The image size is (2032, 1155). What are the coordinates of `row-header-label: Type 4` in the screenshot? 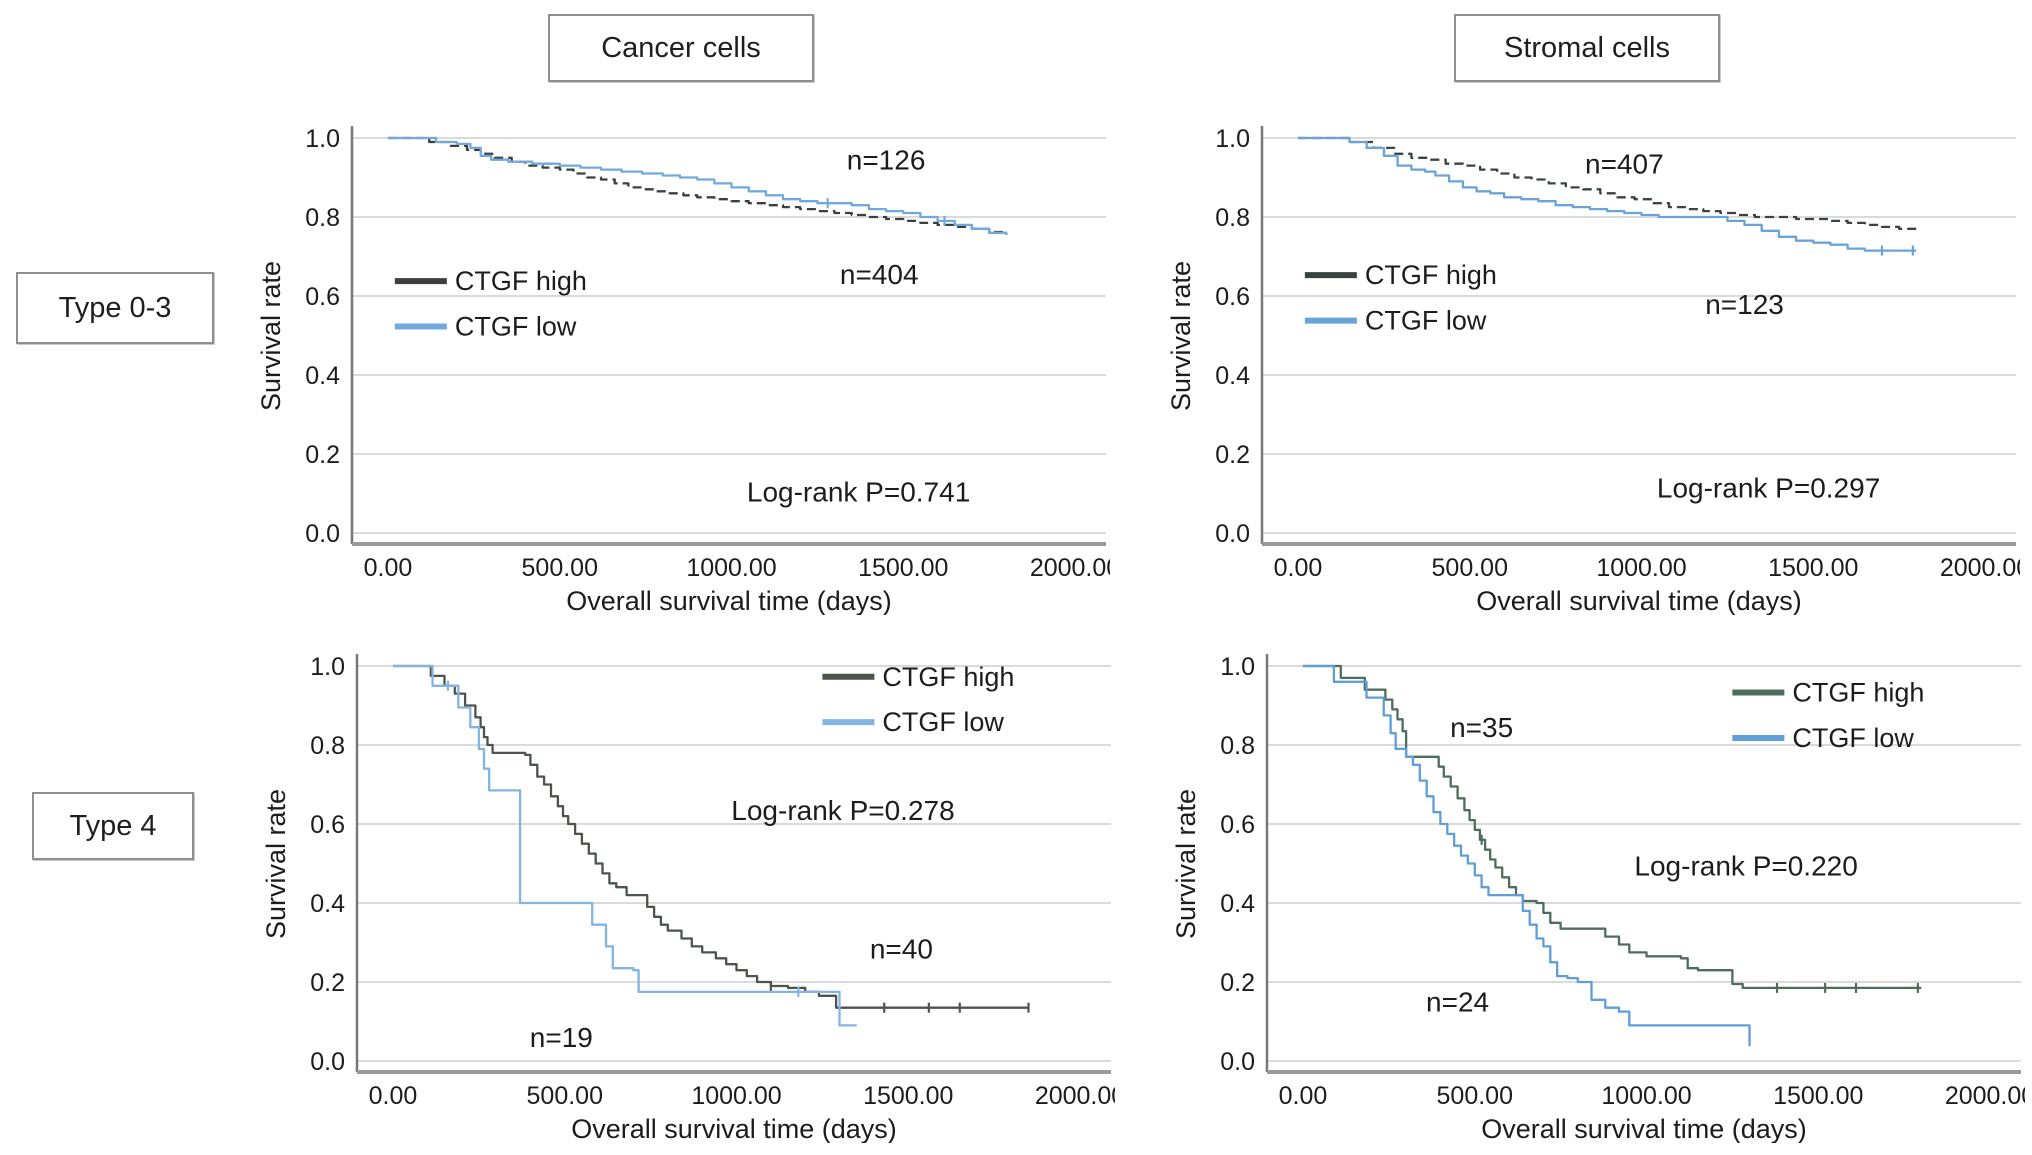 It's located at (113, 825).